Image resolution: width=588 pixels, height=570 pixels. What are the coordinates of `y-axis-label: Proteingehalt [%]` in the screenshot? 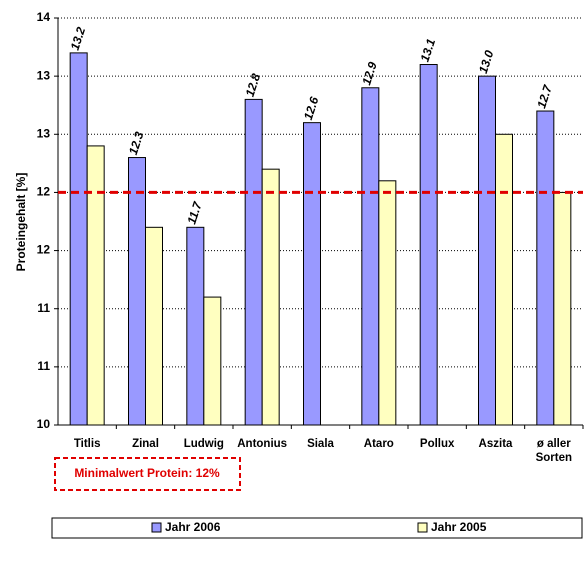 It's located at (21, 222).